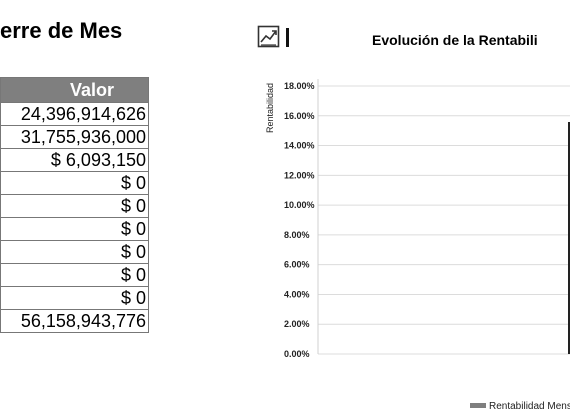 The image size is (570, 420). Describe the element at coordinates (297, 294) in the screenshot. I see `y-tick-label: 4.00%` at that location.